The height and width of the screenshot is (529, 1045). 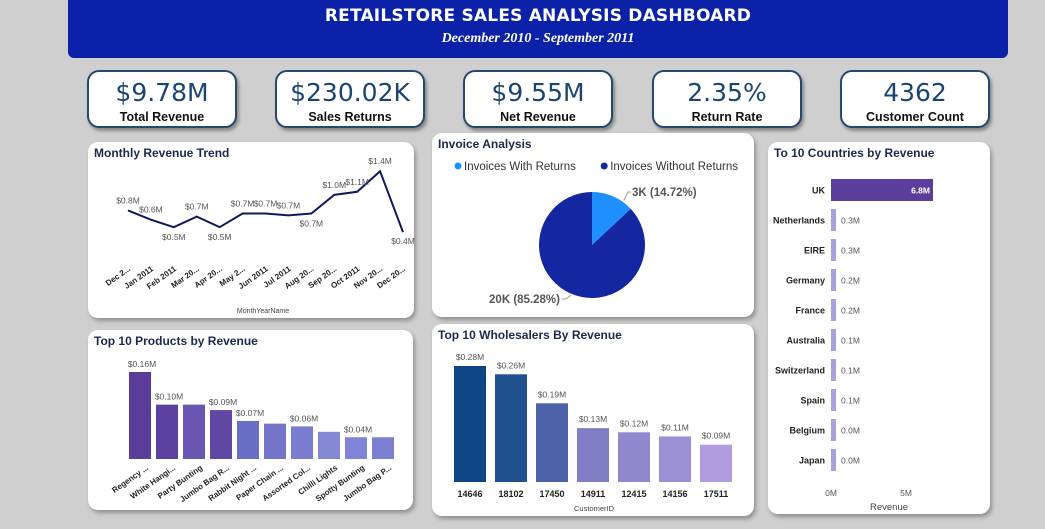 I want to click on data-label: $0.12M, so click(x=634, y=423).